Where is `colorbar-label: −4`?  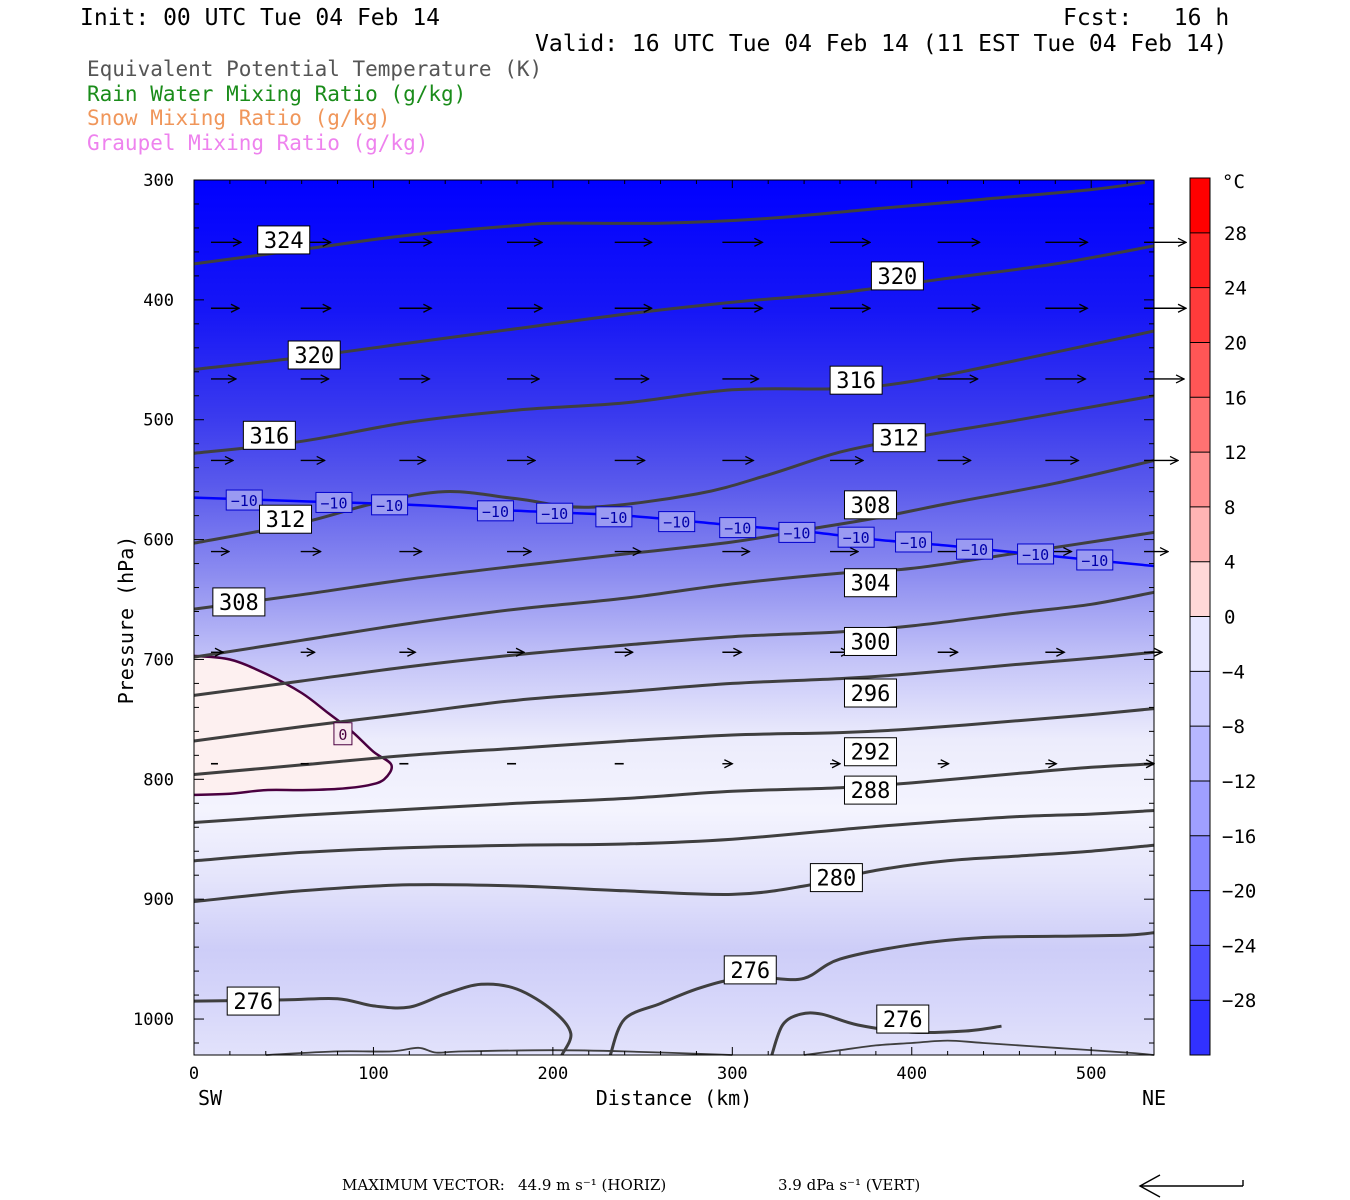 colorbar-label: −4 is located at coordinates (1233, 672).